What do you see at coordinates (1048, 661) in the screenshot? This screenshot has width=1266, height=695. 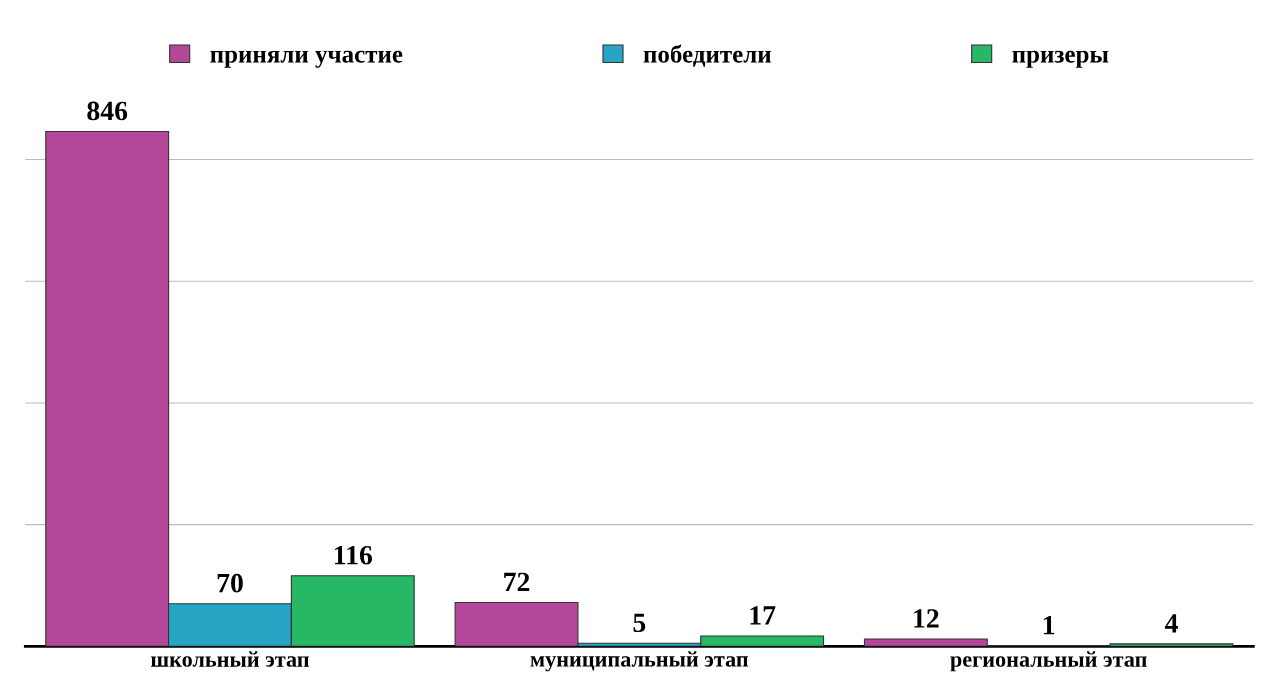 I see `x-tick-label: региональный этап` at bounding box center [1048, 661].